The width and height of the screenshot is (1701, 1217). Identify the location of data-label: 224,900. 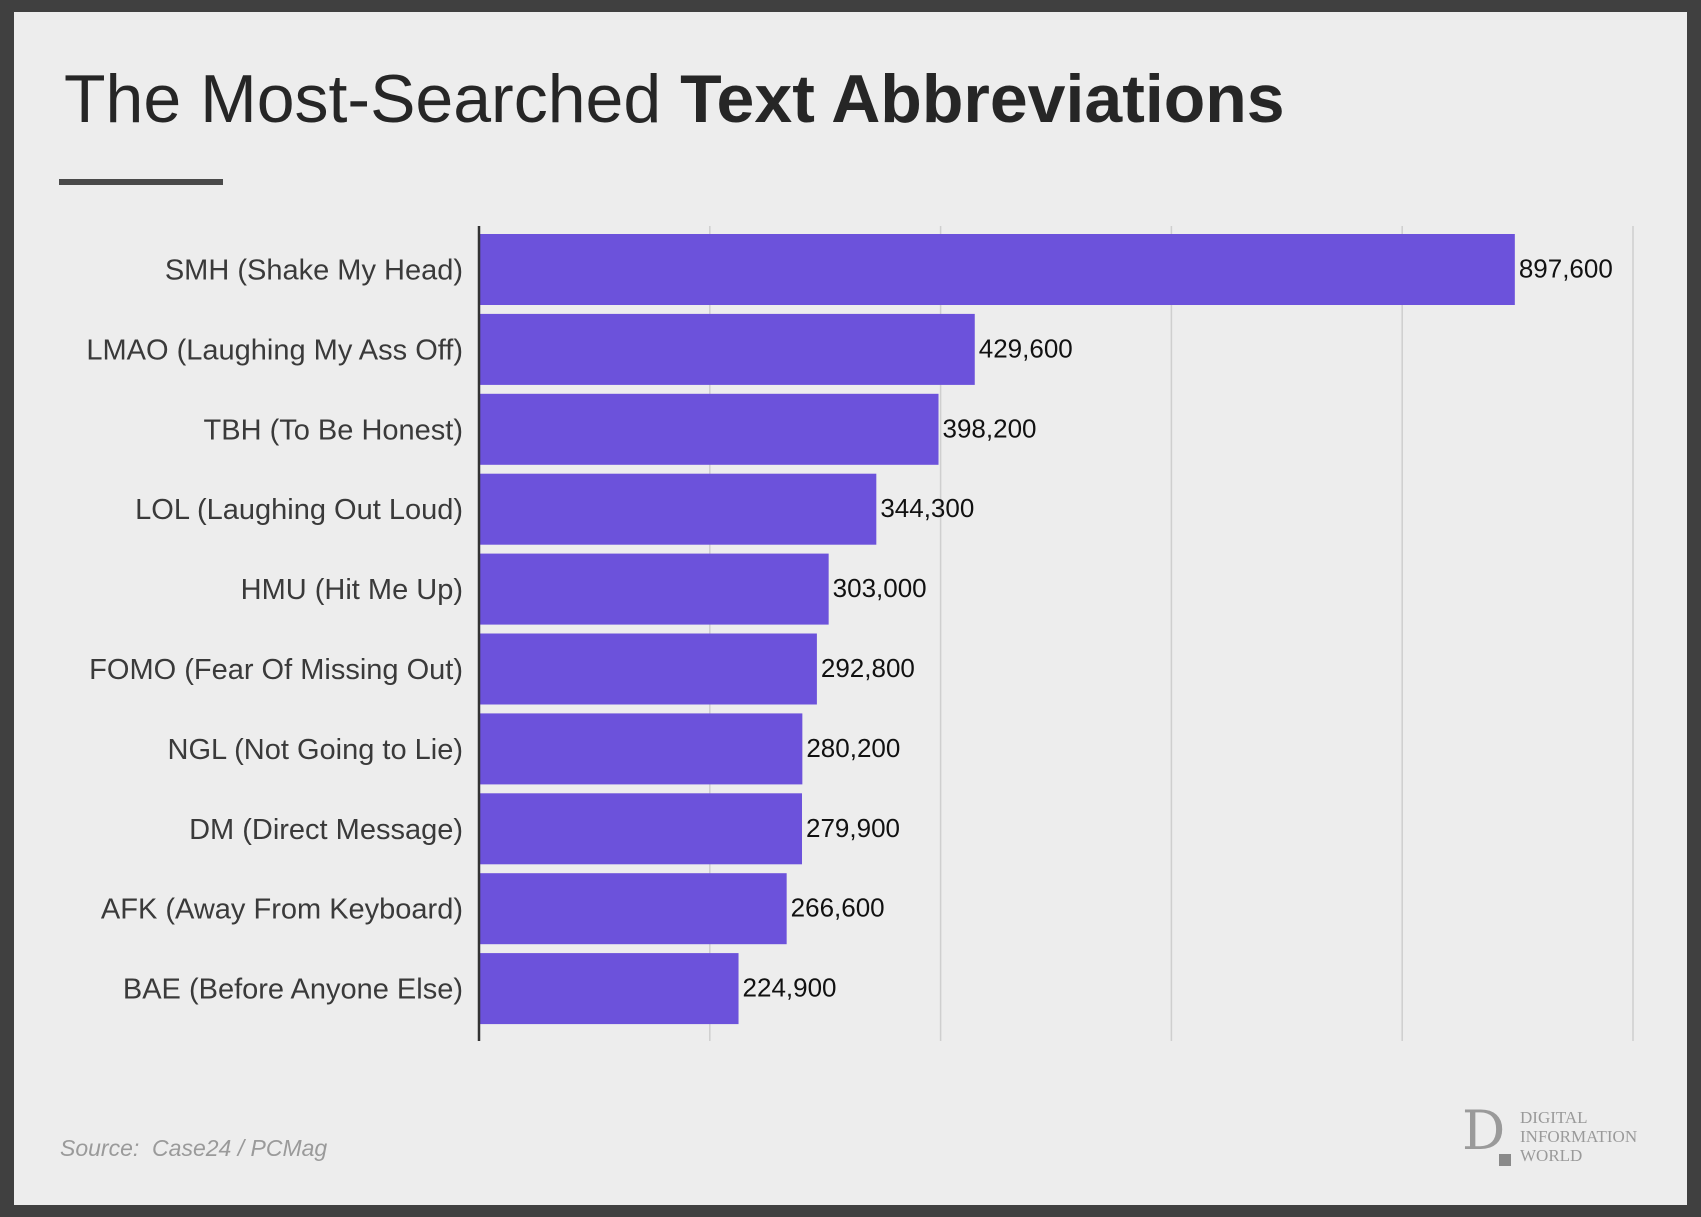
(790, 988).